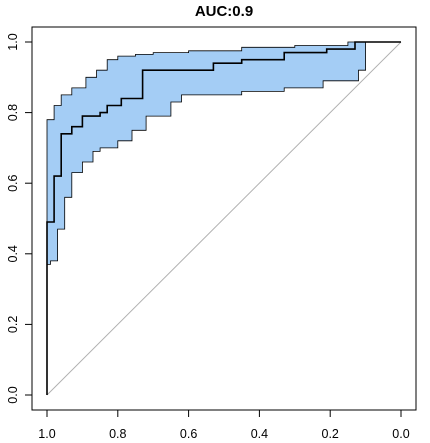 Image resolution: width=430 pixels, height=443 pixels. I want to click on x-tick-label: 0.4, so click(259, 434).